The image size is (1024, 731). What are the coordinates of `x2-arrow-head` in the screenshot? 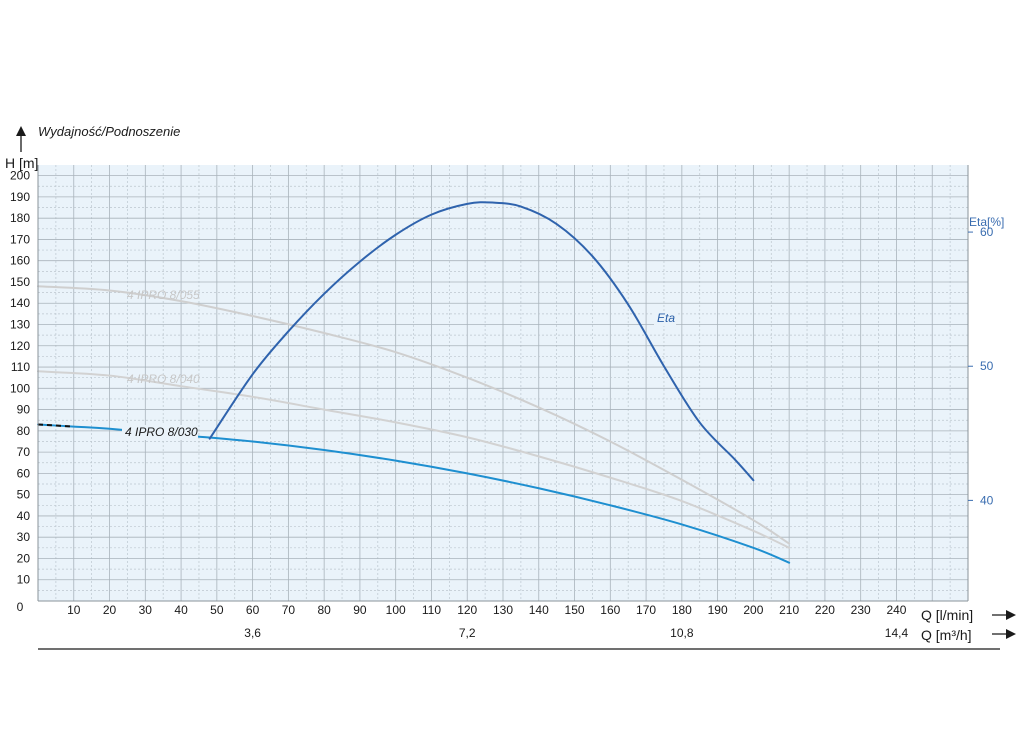 It's located at (1011, 634).